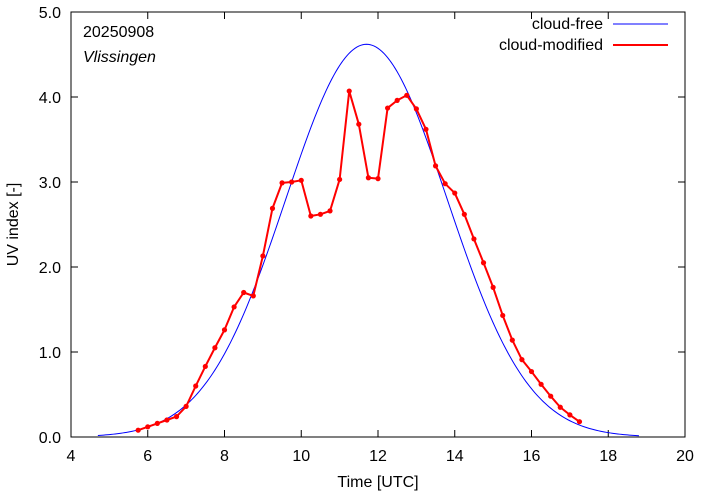  I want to click on x-tick-label: 18, so click(608, 456).